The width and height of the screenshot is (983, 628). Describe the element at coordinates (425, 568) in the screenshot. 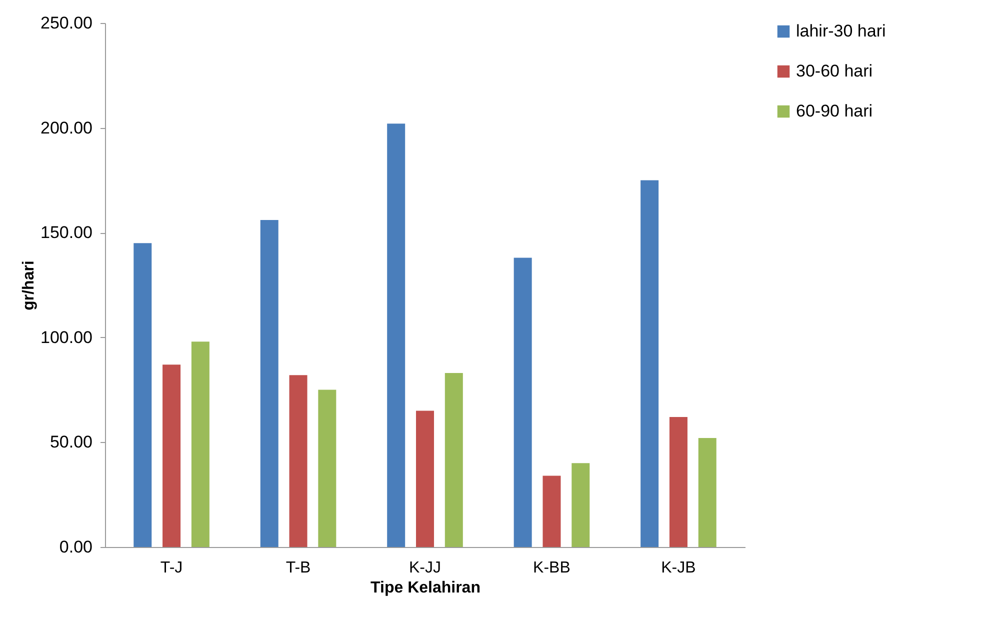

I see `x-tick-label: K-JJ` at that location.